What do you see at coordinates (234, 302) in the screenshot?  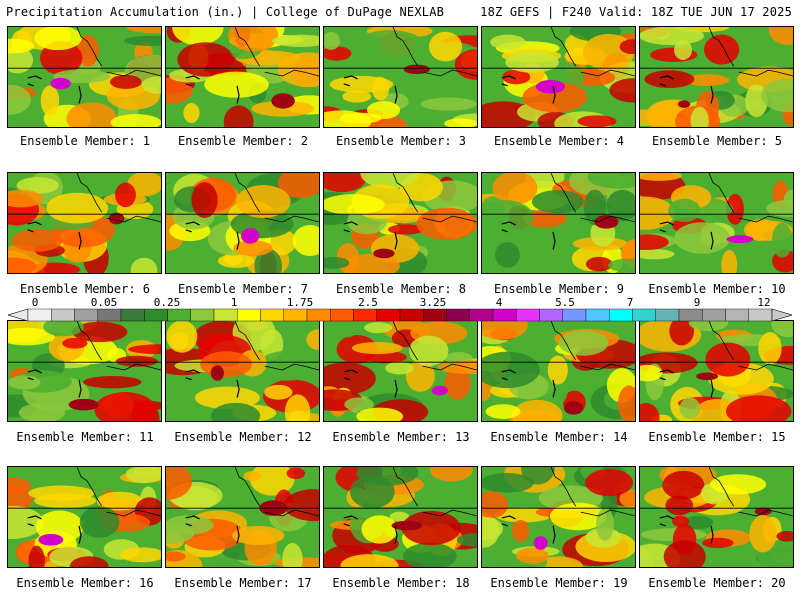 I see `colorbar-tick-label: 1` at bounding box center [234, 302].